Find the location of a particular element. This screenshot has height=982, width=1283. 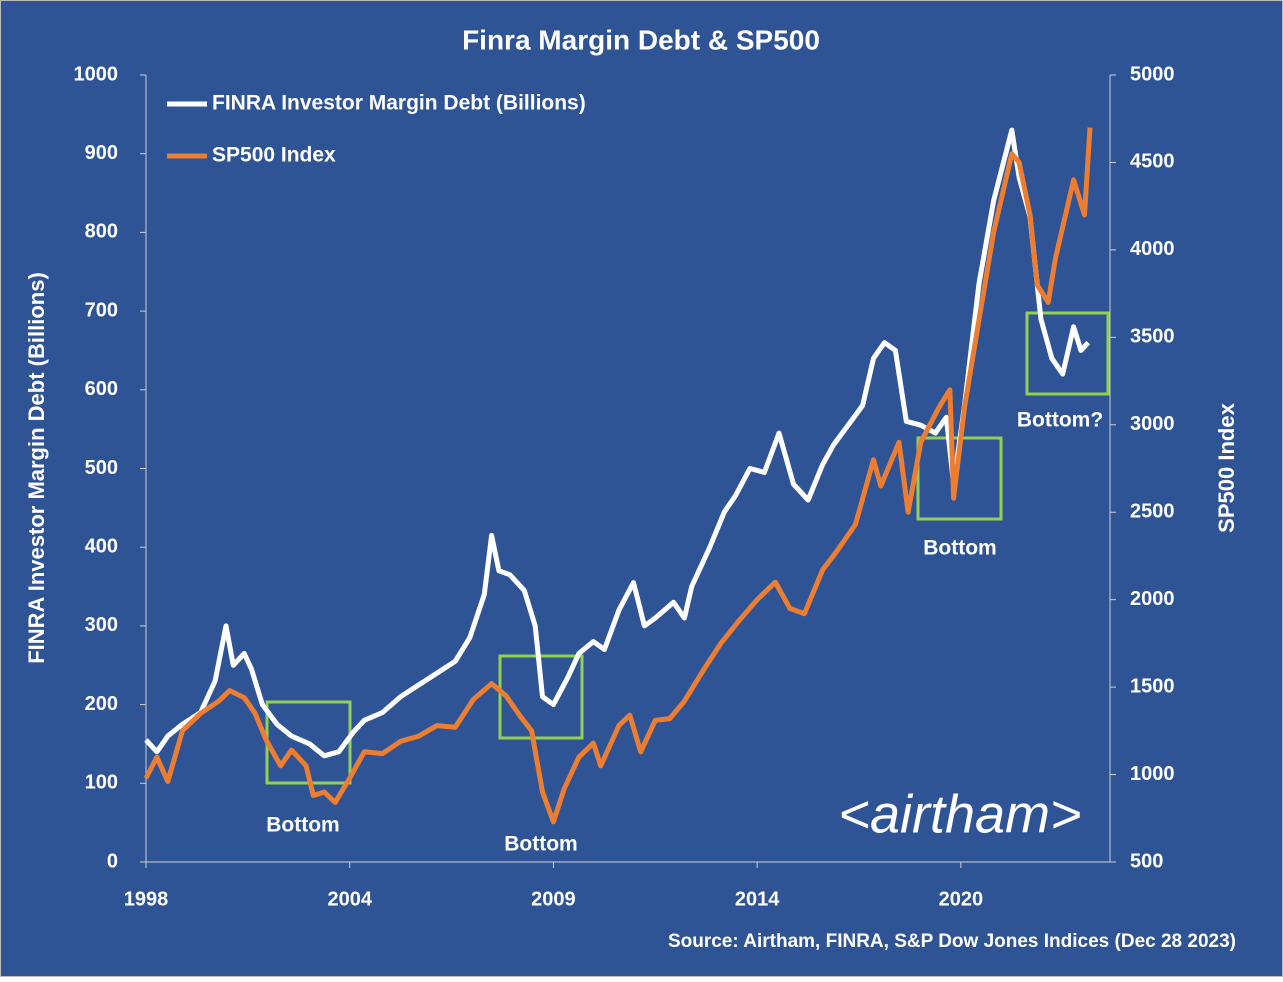

legend-label: SP500 Index is located at coordinates (274, 155).